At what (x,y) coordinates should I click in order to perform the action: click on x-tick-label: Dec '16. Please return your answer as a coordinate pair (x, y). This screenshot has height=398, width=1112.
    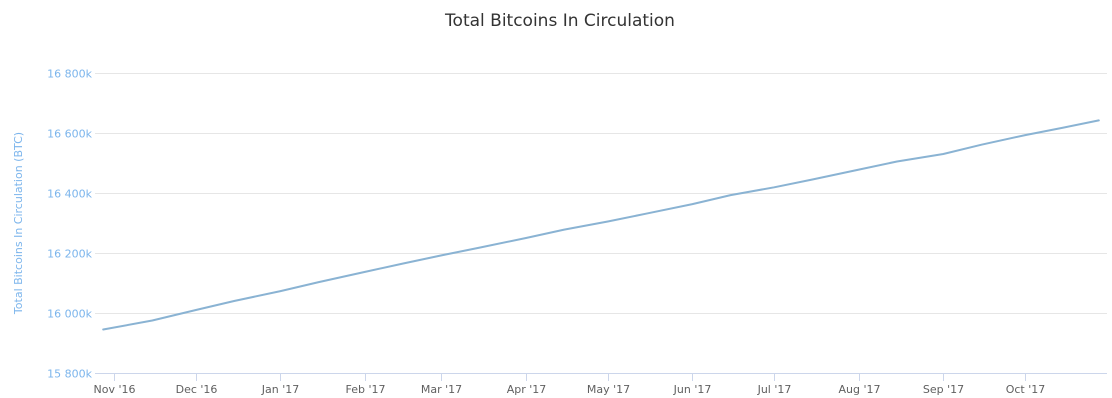
    Looking at the image, I should click on (197, 389).